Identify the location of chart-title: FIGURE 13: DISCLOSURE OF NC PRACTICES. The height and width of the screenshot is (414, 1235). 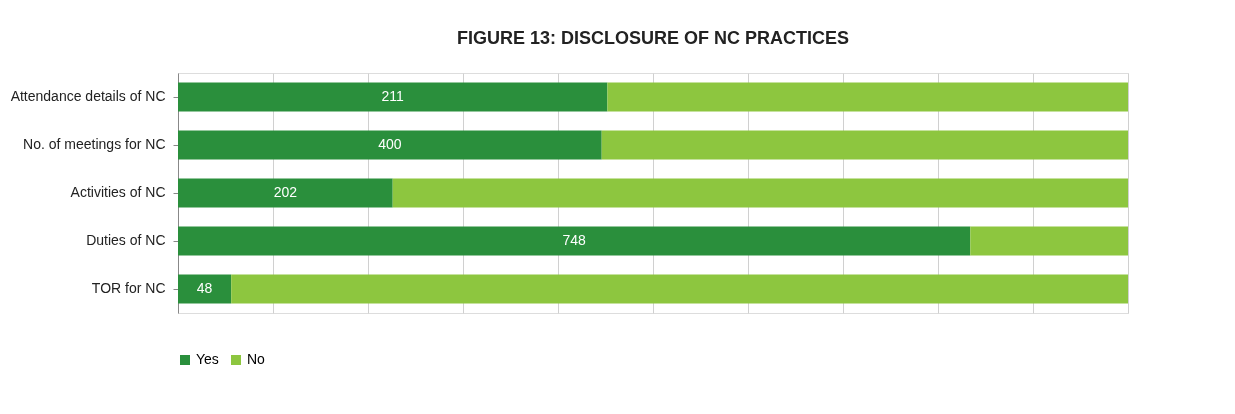
(653, 38).